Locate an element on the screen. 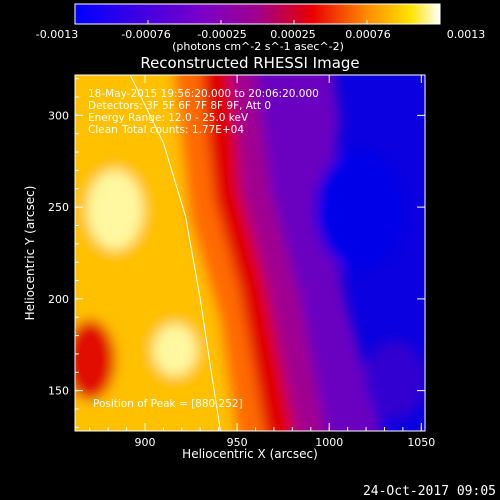 This screenshot has width=500, height=500. x-tick-label-2: 1000 is located at coordinates (329, 442).